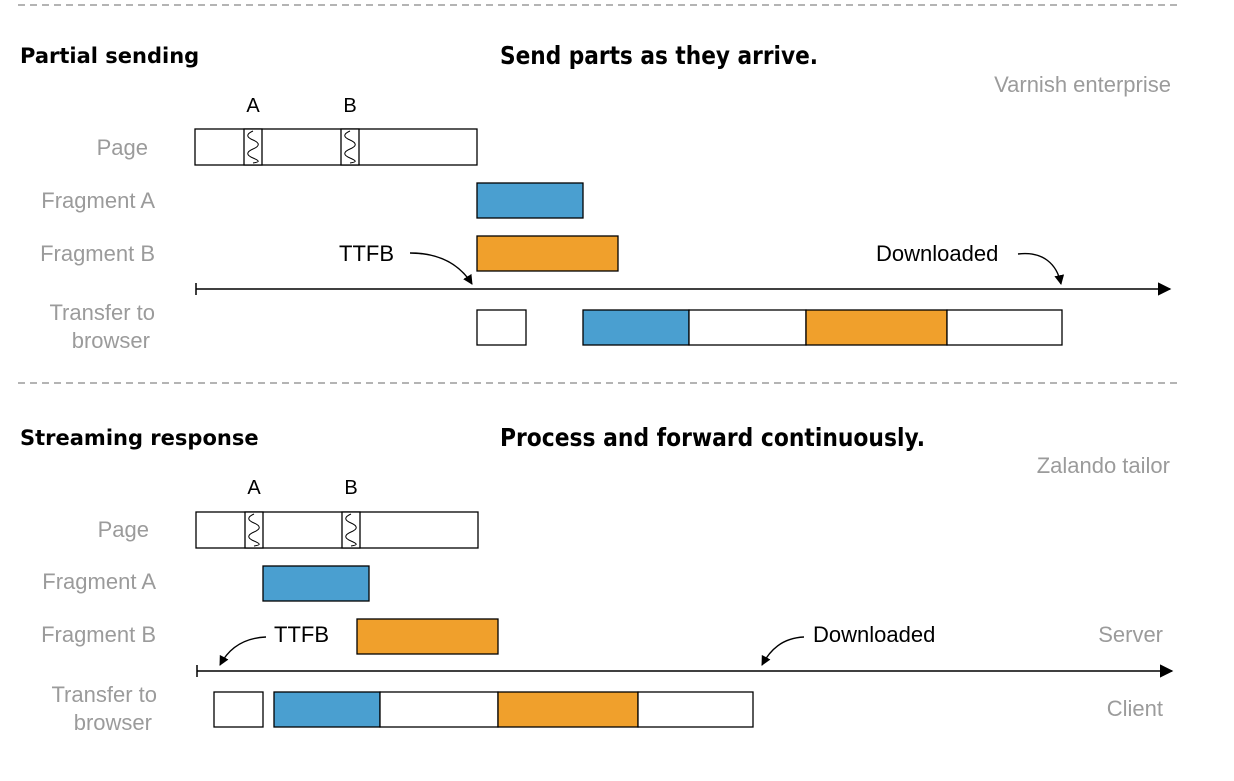 This screenshot has height=781, width=1234. Describe the element at coordinates (1130, 634) in the screenshot. I see `server-label: Server` at that location.